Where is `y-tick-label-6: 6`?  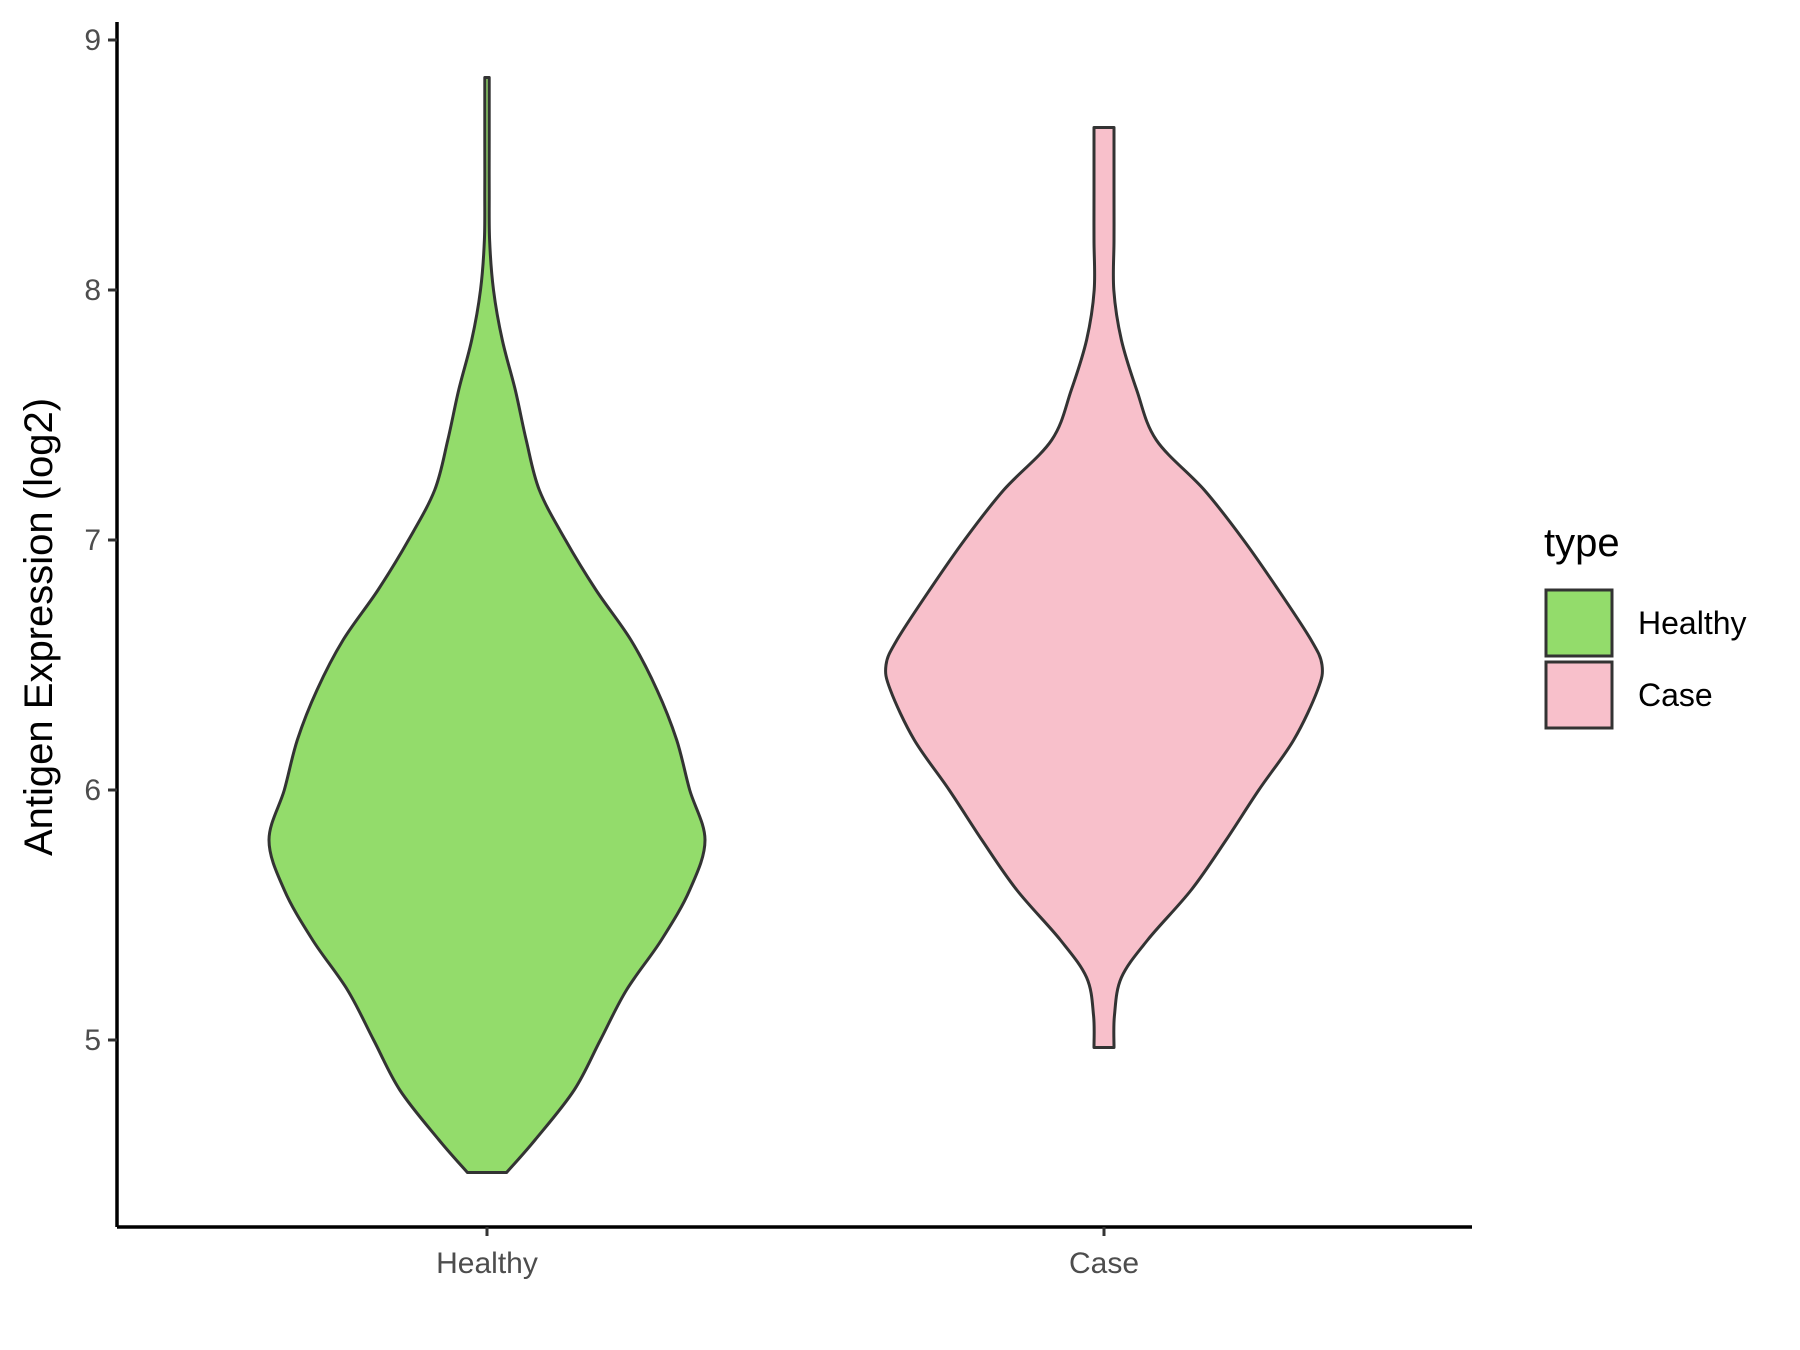 y-tick-label-6: 6 is located at coordinates (92, 790).